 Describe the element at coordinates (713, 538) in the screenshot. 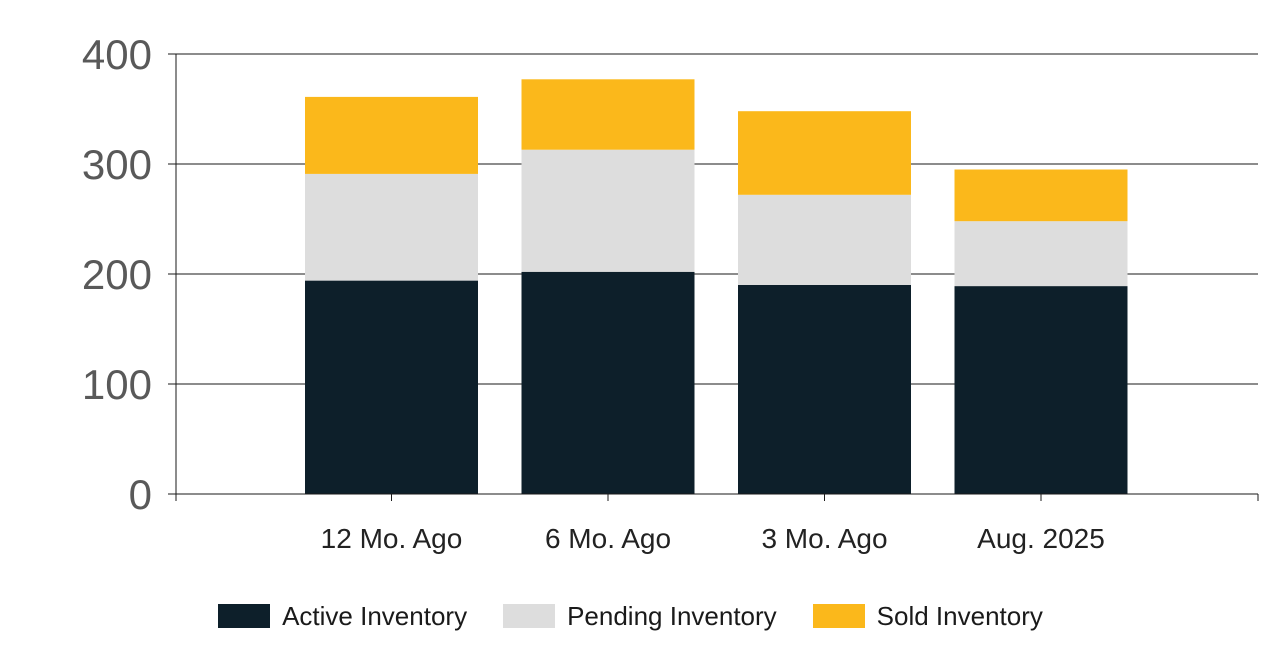

I see `x-tick-labels: 12 Mo. Ago 6 Mo. Ago 3 Mo. Ago Aug. 2025` at that location.